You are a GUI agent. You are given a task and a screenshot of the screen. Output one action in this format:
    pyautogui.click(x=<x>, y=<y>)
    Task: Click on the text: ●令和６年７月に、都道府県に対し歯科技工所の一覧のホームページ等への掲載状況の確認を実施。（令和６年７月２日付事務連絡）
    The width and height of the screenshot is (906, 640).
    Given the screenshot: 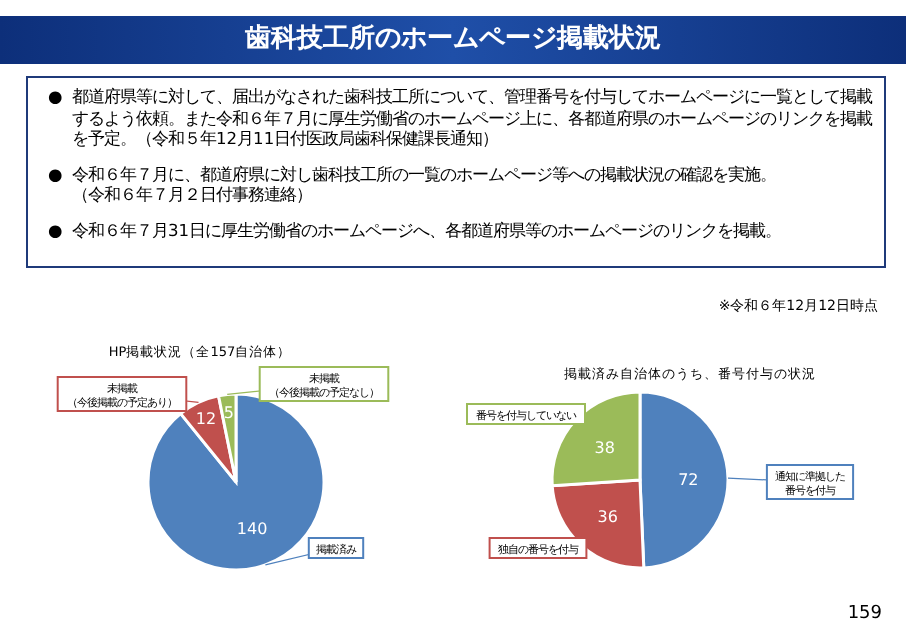 What is the action you would take?
    pyautogui.click(x=412, y=183)
    